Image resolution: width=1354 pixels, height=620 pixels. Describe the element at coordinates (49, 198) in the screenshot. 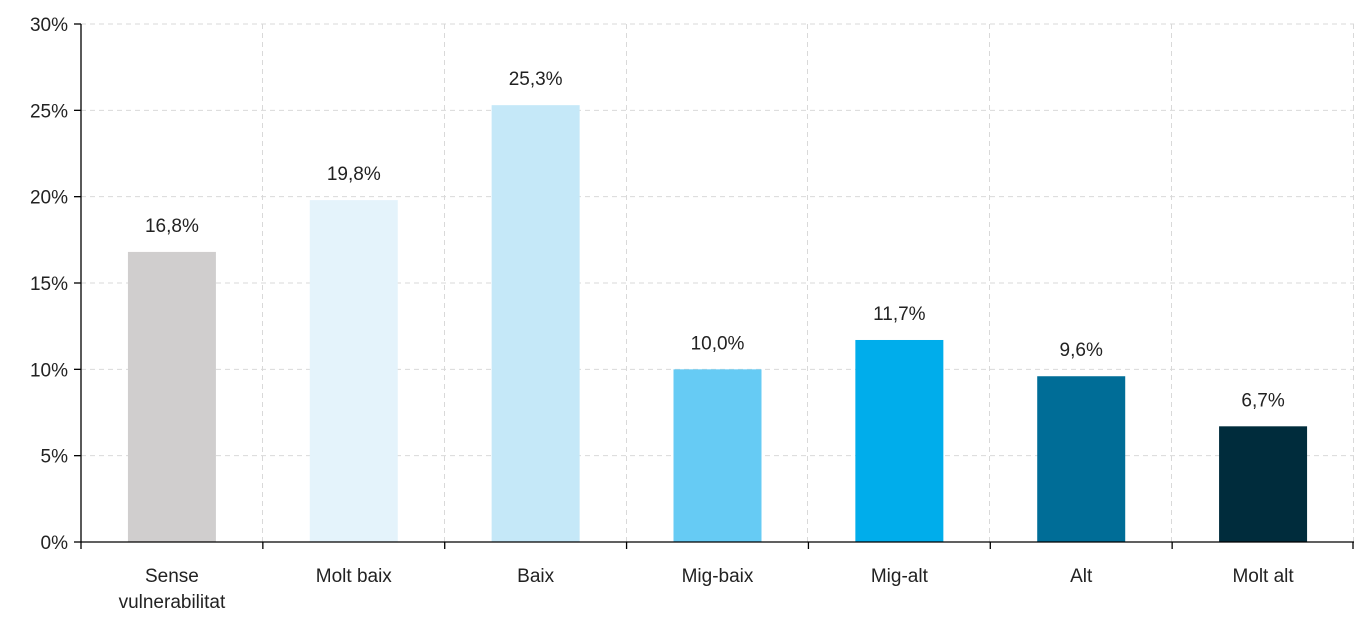

I see `y-tick-label: 20%` at that location.